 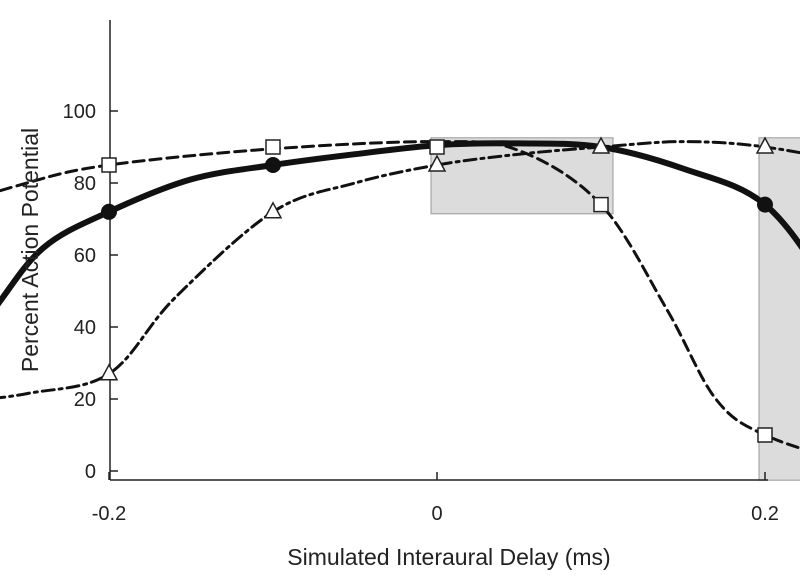 What do you see at coordinates (85, 328) in the screenshot?
I see `y-tick-label: 40` at bounding box center [85, 328].